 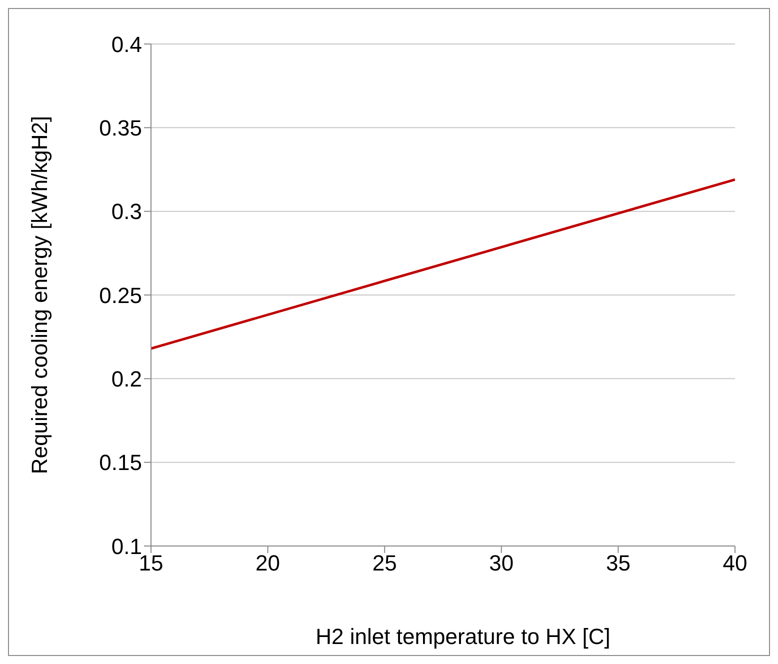 What do you see at coordinates (384, 563) in the screenshot?
I see `x-tick-label: 25` at bounding box center [384, 563].